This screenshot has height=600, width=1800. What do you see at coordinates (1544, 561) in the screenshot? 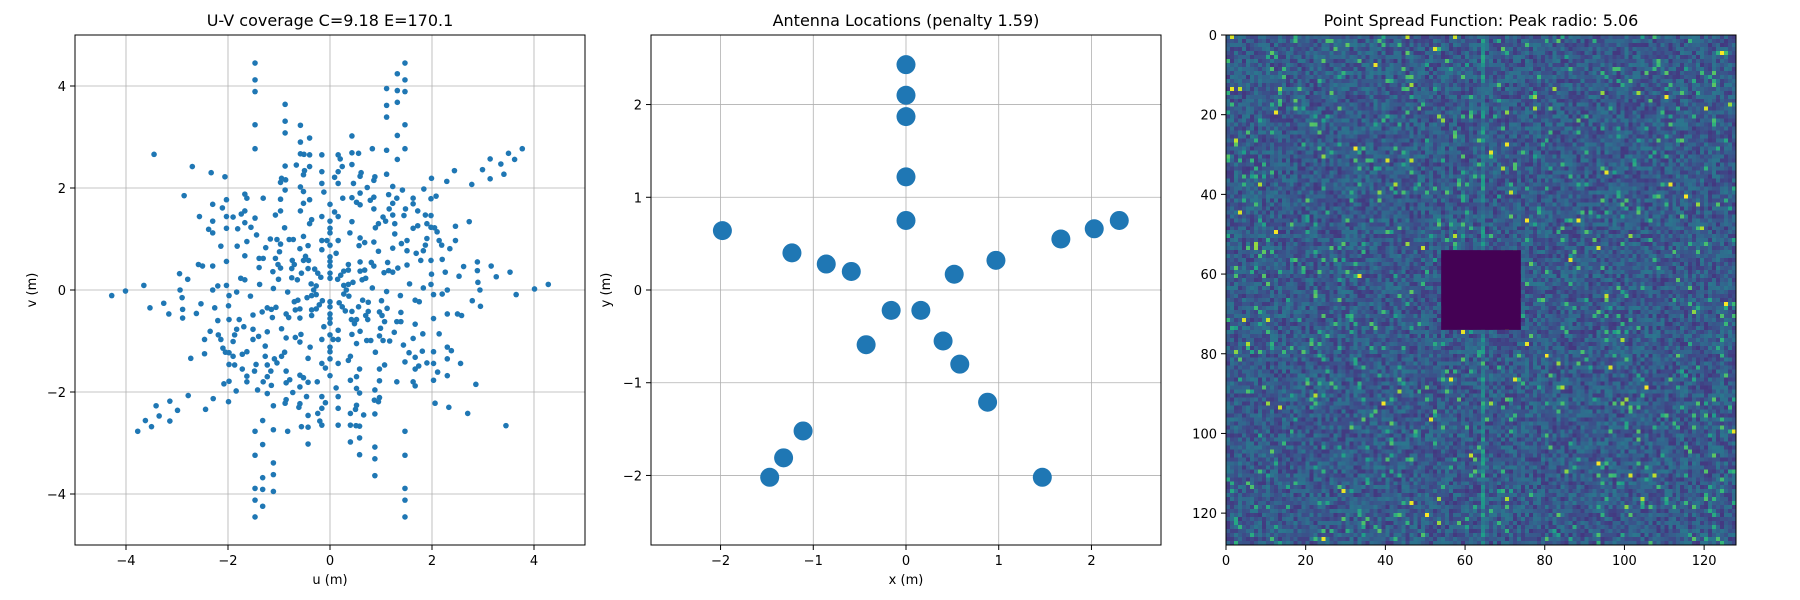
I see `x-tick-label: 80` at bounding box center [1544, 561].